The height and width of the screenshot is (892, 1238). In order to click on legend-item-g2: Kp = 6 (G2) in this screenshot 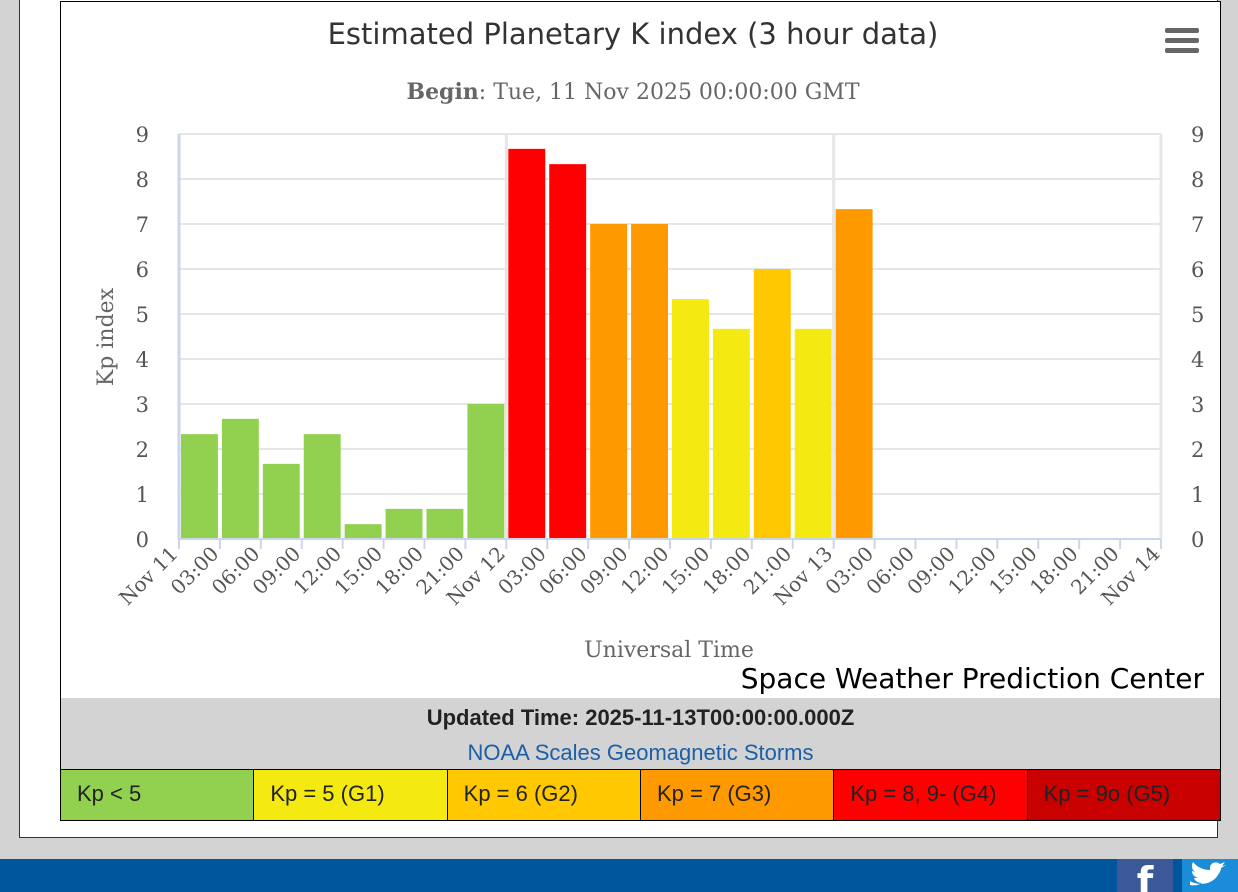, I will do `click(544, 795)`.